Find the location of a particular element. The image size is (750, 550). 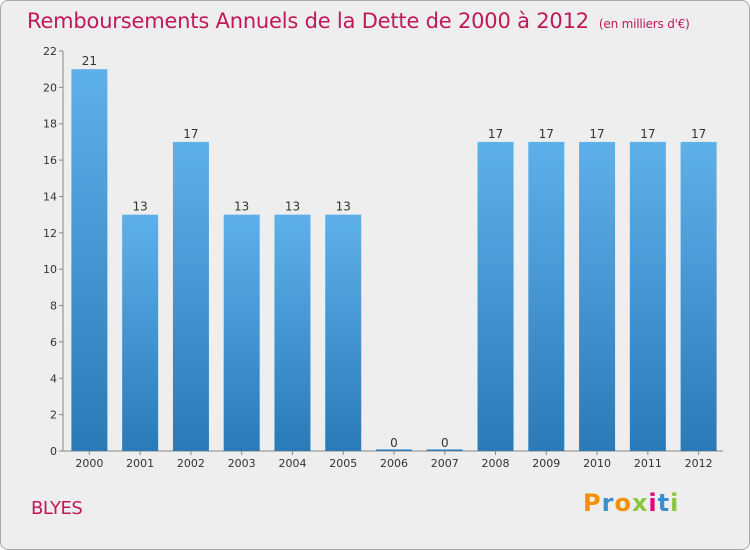

y-tick-label: 10 is located at coordinates (50, 269).